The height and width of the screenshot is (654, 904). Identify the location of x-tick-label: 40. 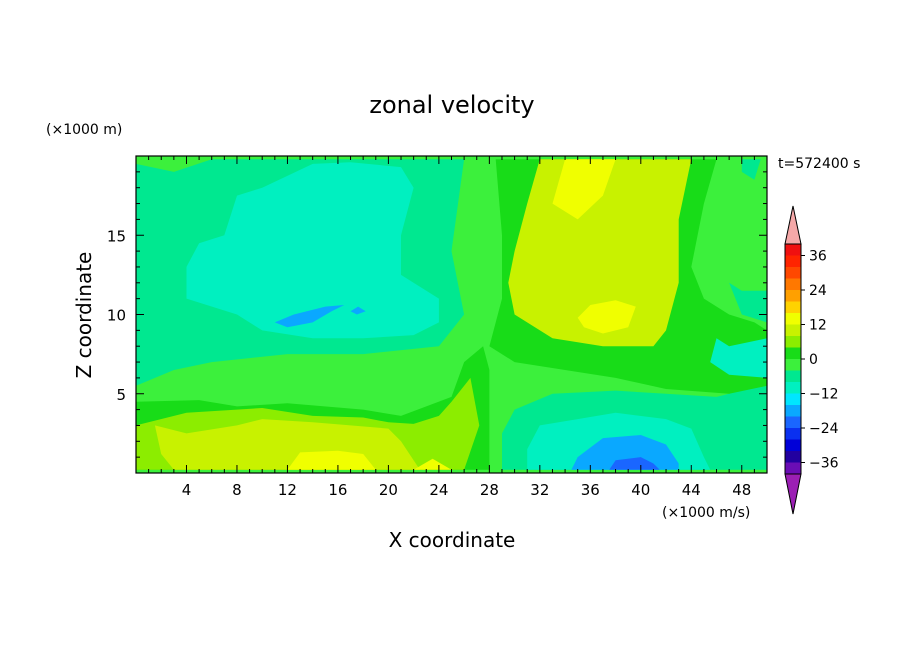
(640, 490).